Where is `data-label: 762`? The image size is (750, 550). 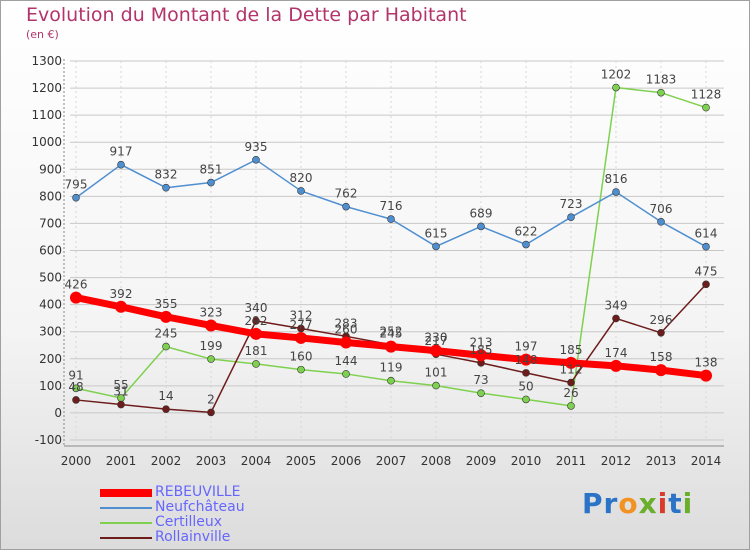 data-label: 762 is located at coordinates (346, 194).